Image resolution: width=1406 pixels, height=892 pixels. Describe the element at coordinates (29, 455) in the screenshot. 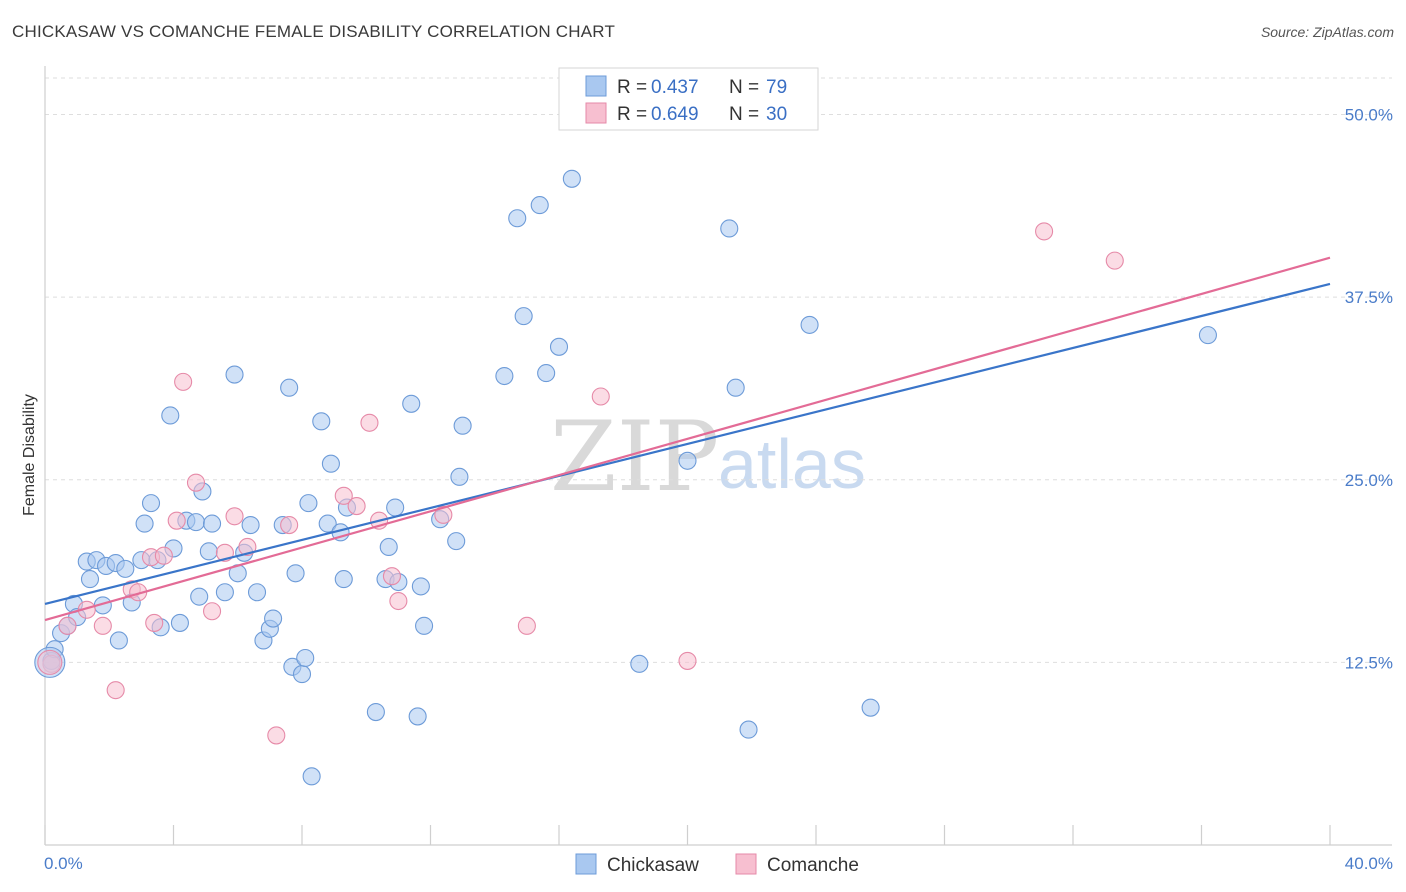

I see `y-axis-title: Female Disability` at that location.